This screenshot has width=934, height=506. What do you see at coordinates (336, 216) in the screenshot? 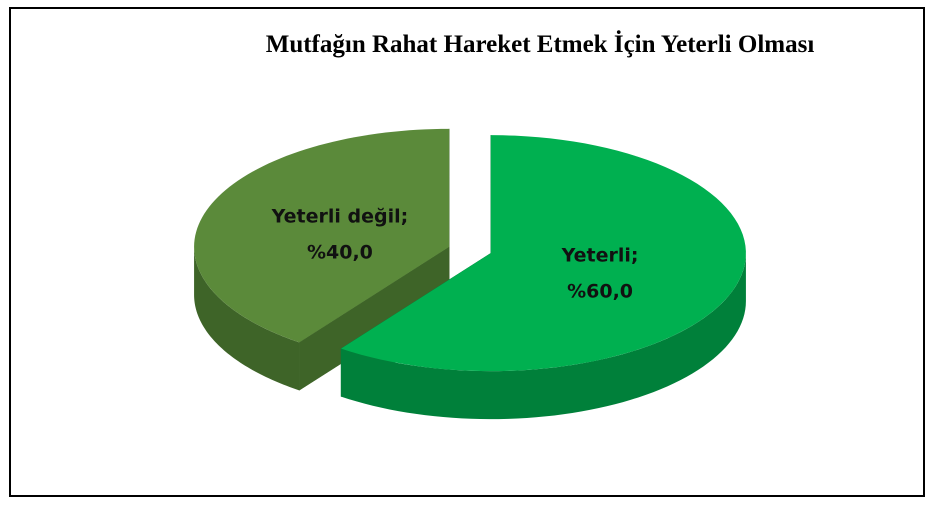
I see `category-name: Yeterli değil` at bounding box center [336, 216].